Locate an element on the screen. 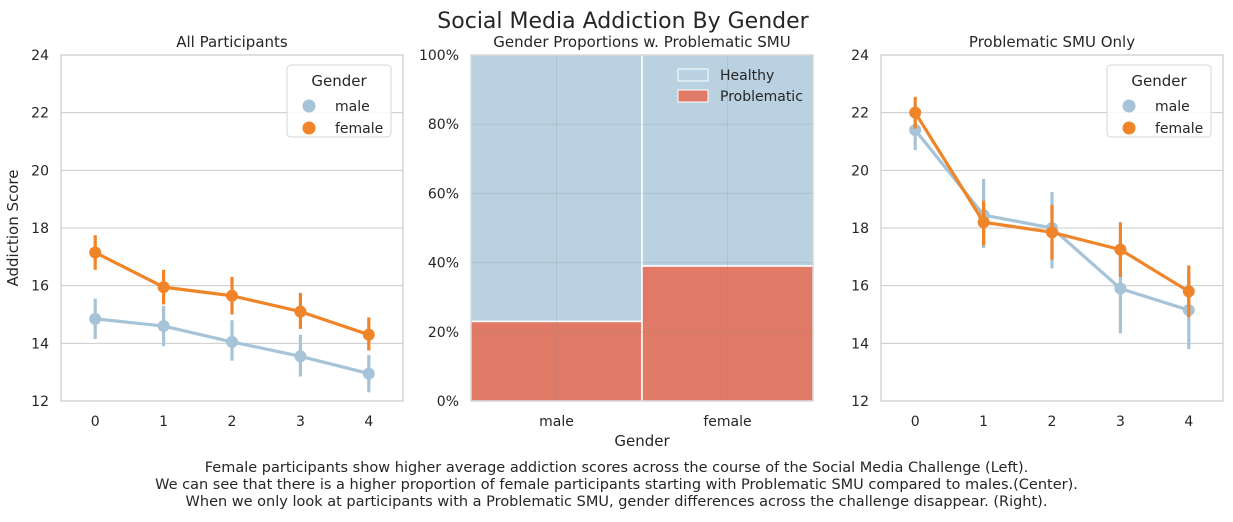  y-axis-label: Addiction Score is located at coordinates (13, 228).